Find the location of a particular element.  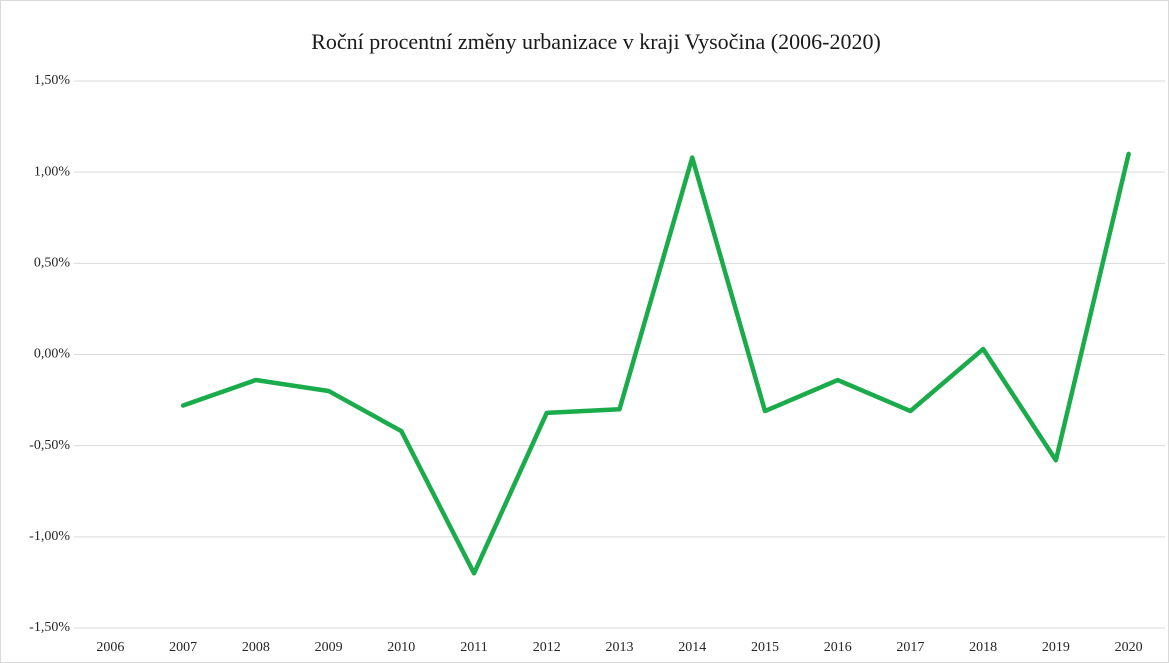

x-tick-label: 2018 is located at coordinates (983, 647).